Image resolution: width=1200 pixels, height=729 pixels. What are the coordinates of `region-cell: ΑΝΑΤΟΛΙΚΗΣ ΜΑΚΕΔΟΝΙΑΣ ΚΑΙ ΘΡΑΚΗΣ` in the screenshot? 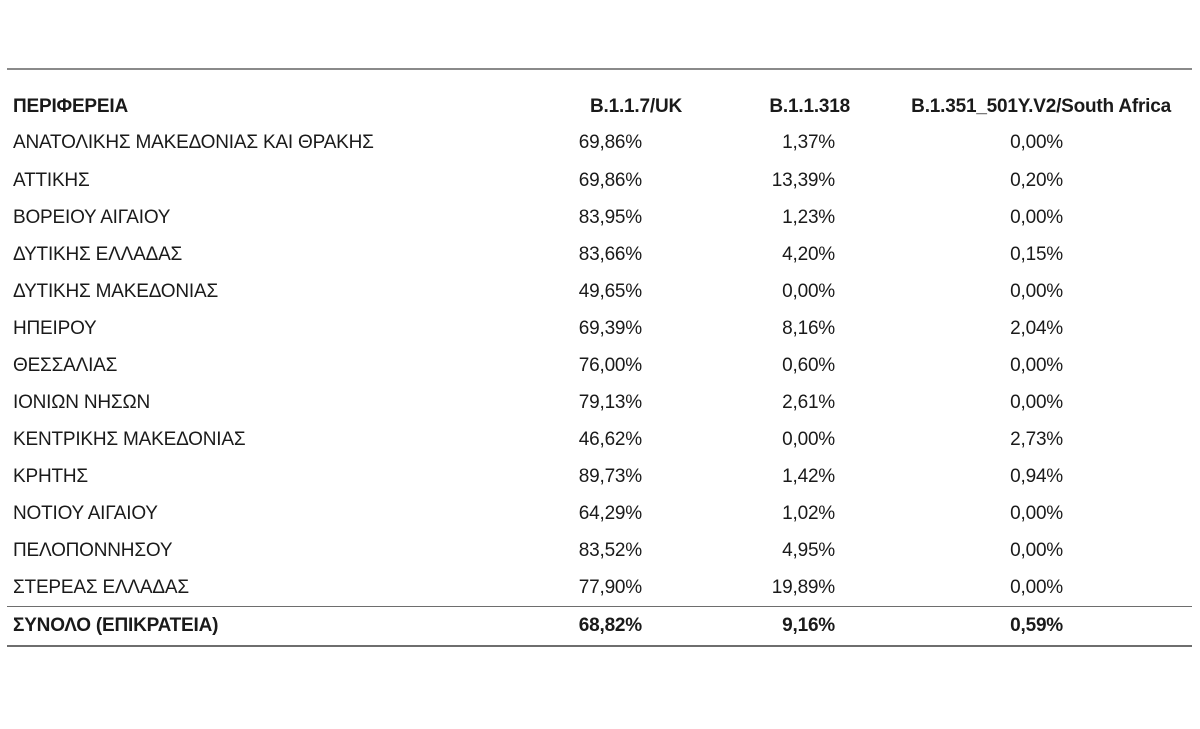 It's located at (193, 142).